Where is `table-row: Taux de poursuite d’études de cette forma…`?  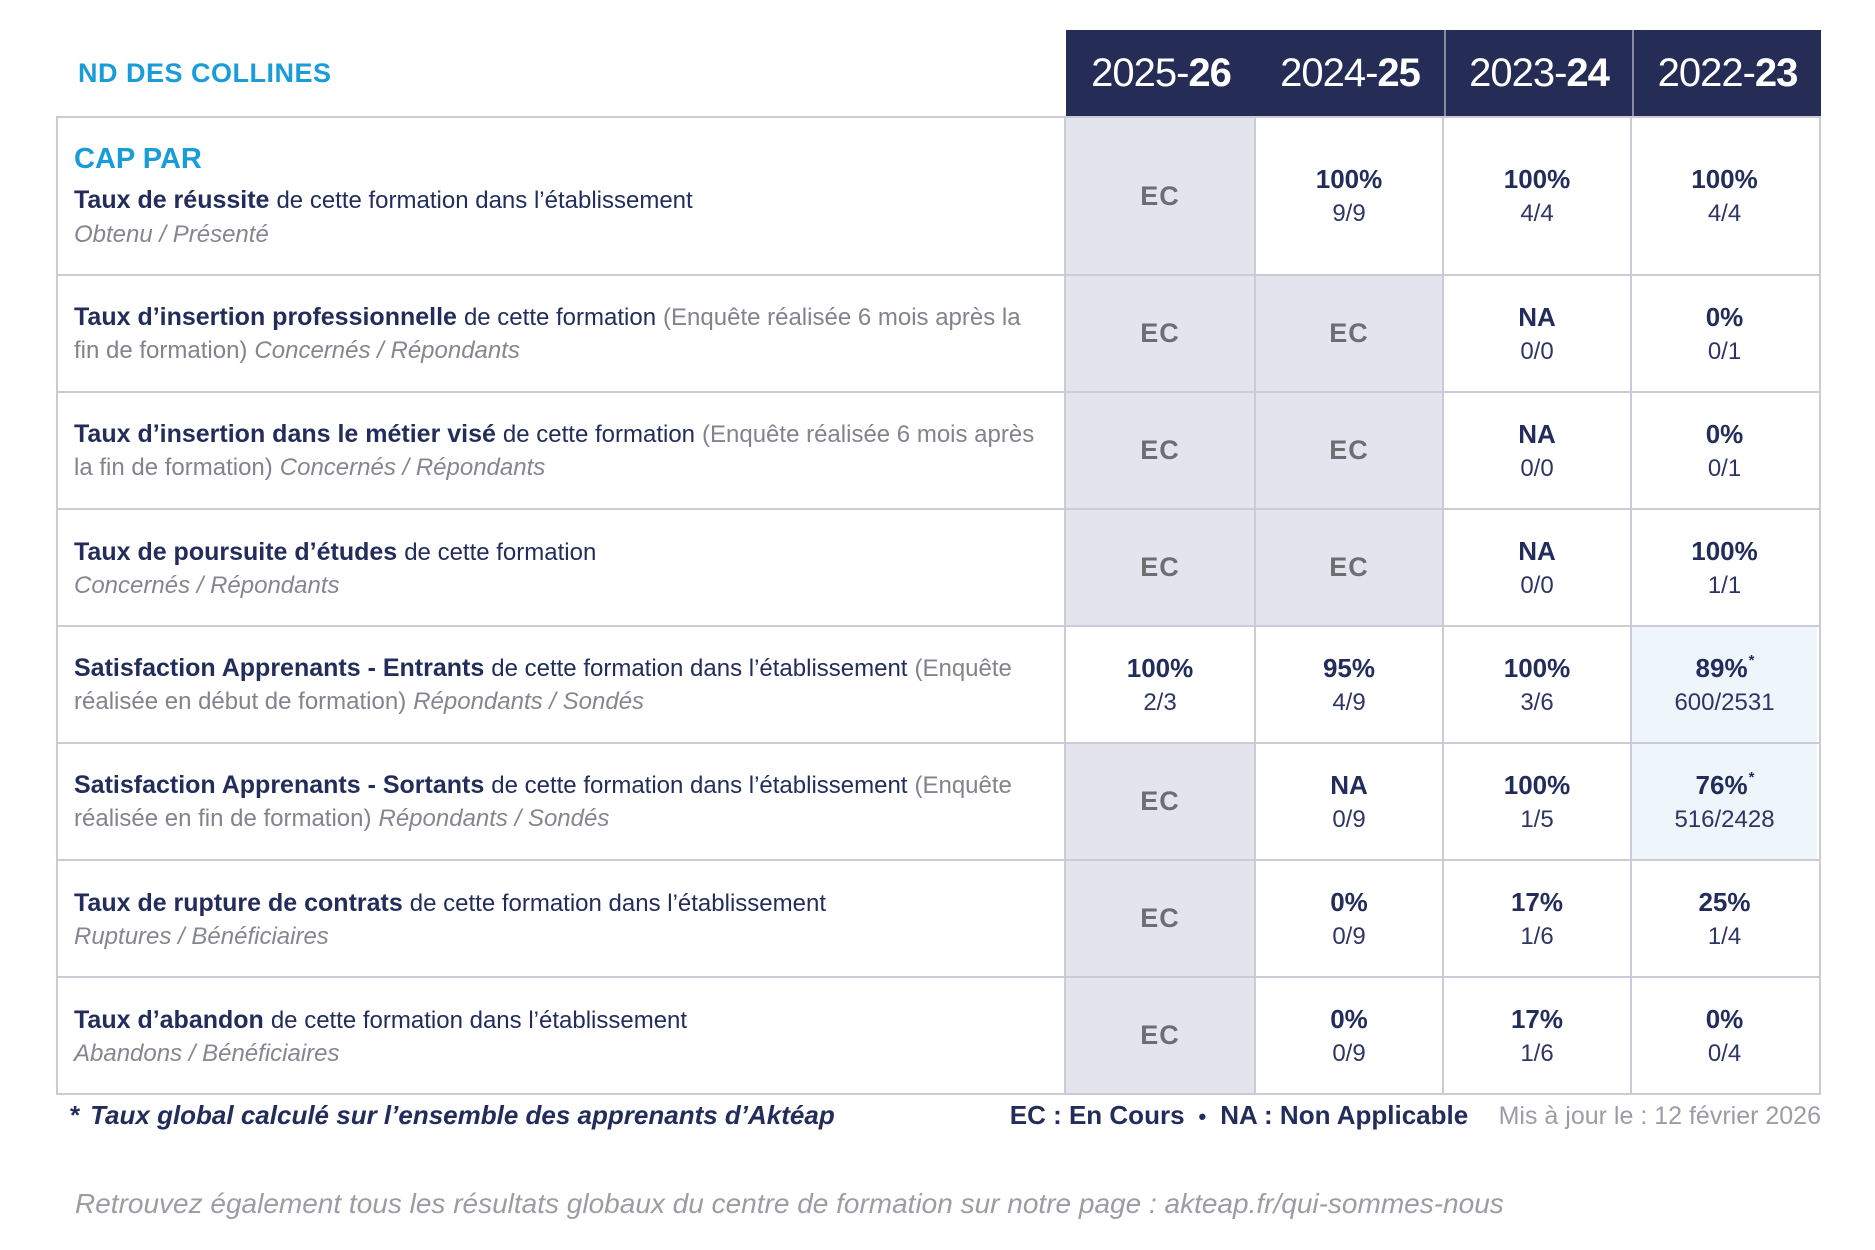 table-row: Taux de poursuite d’études de cette forma… is located at coordinates (938, 568).